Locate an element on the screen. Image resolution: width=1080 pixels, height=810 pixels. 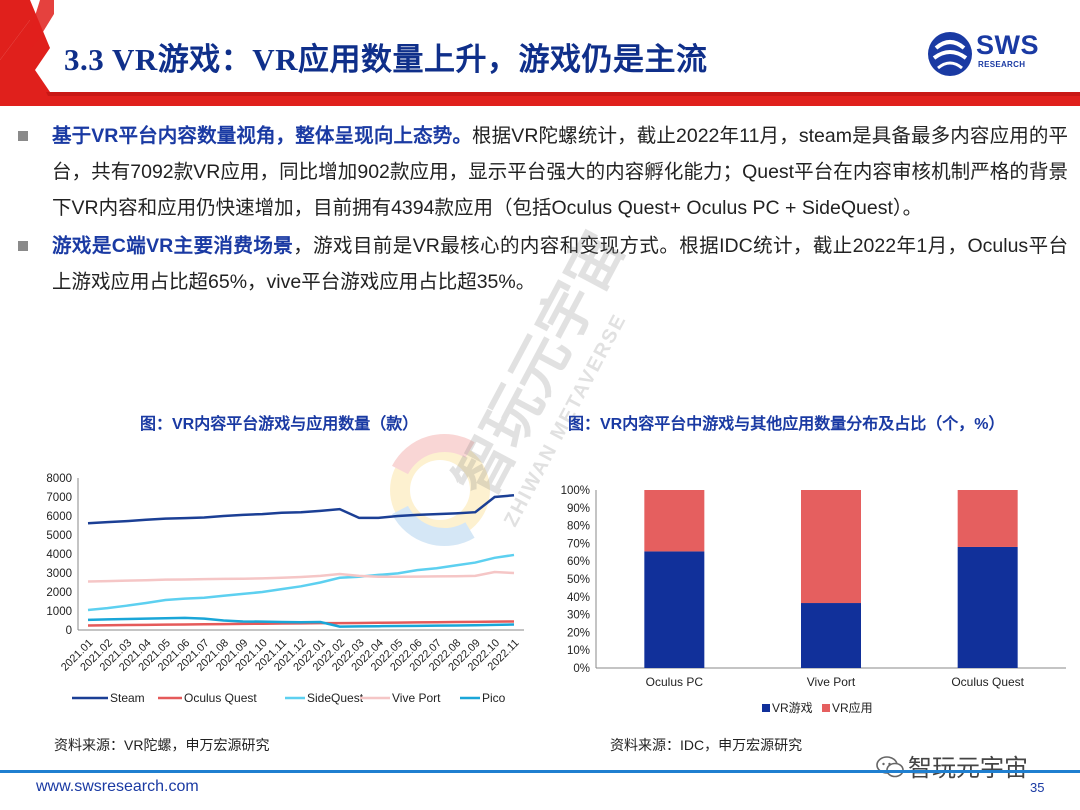
x-category-label: Oculus PC is located at coordinates (675, 682).